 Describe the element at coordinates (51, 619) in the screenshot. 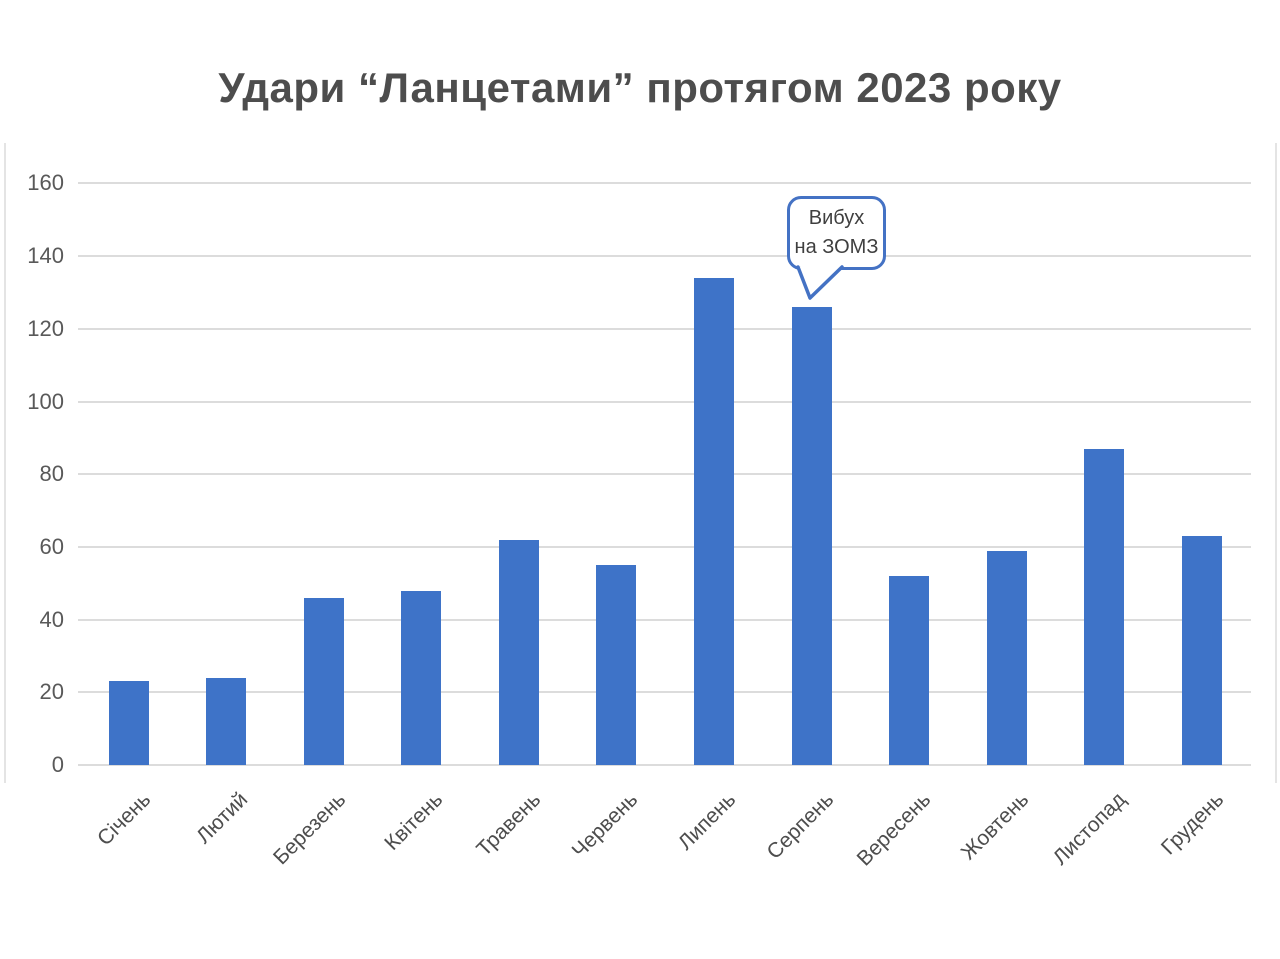

I see `y-tick-40: 40` at that location.